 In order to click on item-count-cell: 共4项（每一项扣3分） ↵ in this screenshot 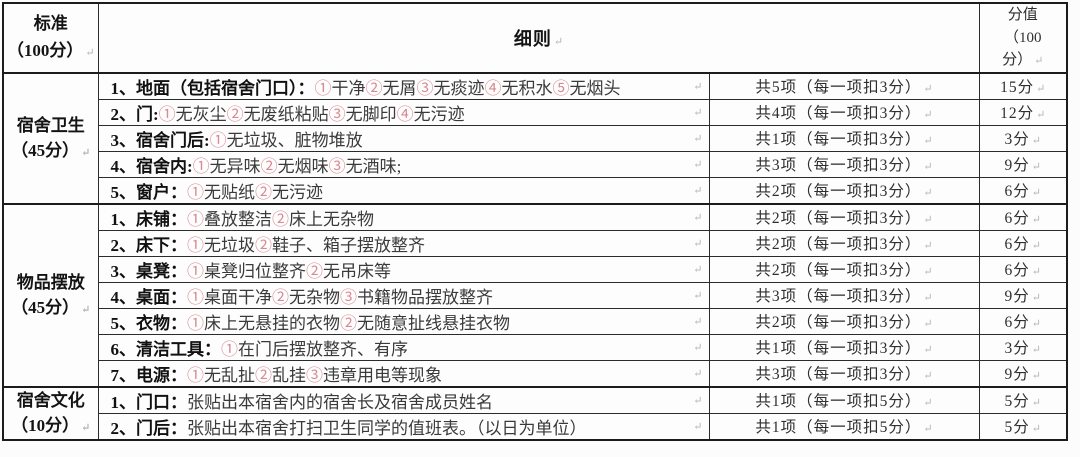, I will do `click(844, 112)`.